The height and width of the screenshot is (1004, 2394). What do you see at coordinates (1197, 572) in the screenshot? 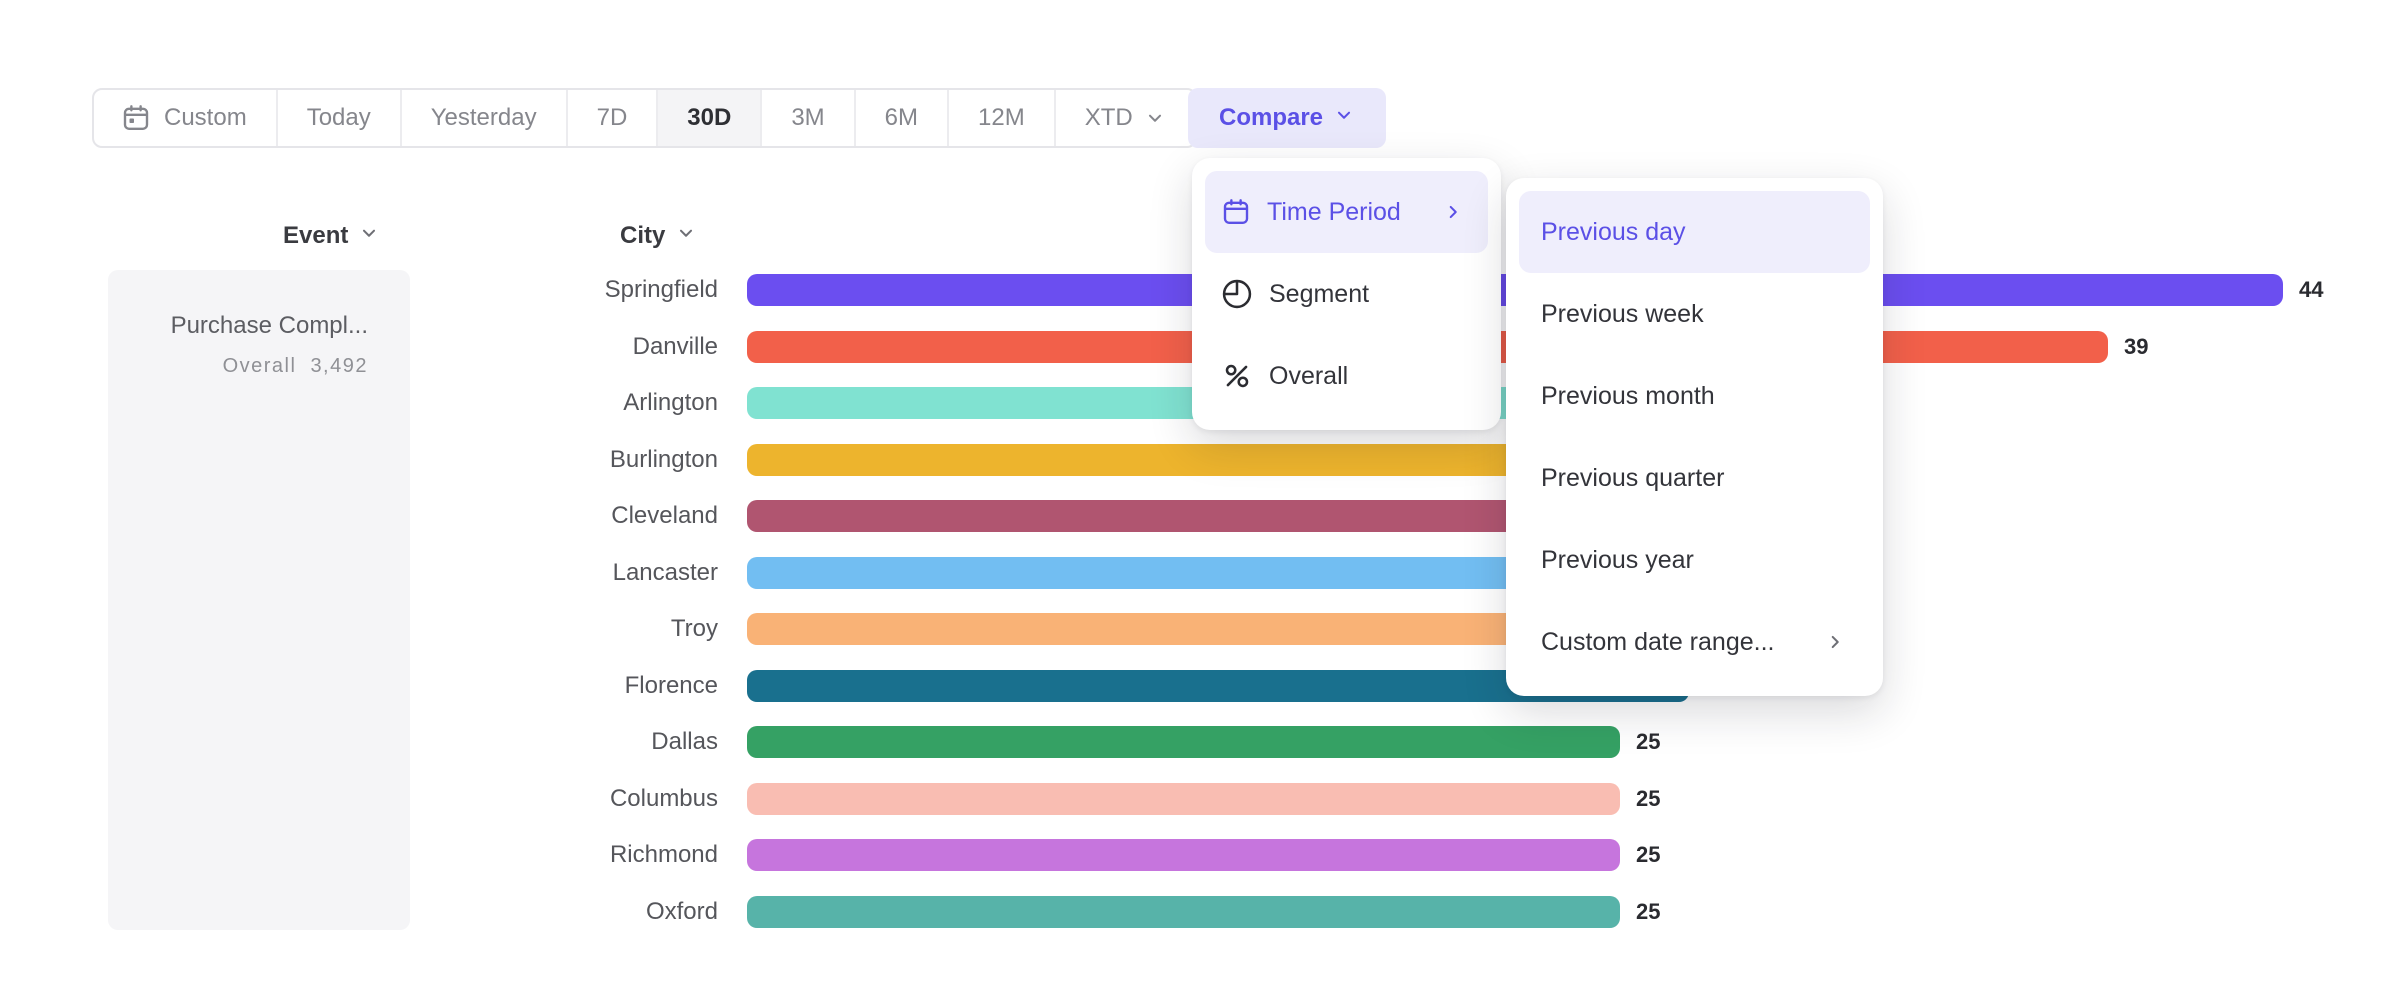
I see `table-row: Lancaster` at bounding box center [1197, 572].